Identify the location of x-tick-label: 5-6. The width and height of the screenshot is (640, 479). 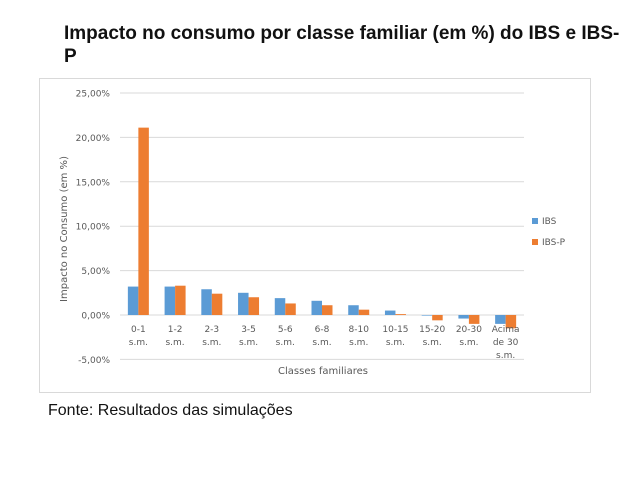
(285, 330).